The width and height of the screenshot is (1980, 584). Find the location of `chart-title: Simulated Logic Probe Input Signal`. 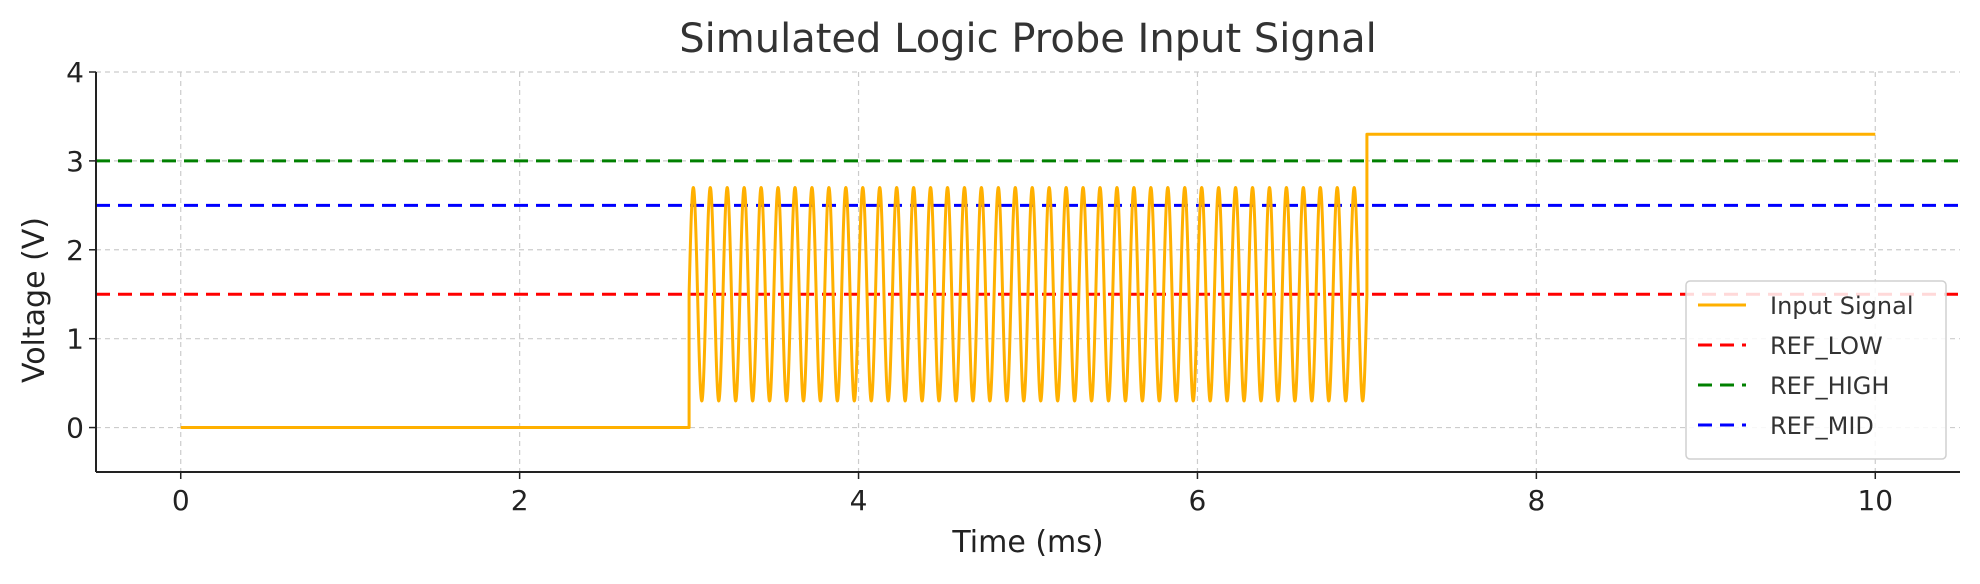

chart-title: Simulated Logic Probe Input Signal is located at coordinates (1027, 39).